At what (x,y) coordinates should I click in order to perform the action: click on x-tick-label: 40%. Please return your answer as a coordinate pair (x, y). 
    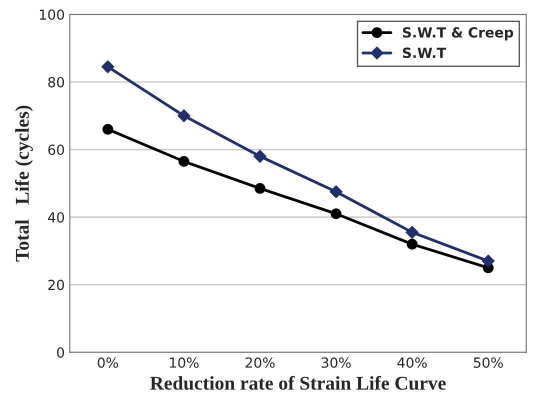
    Looking at the image, I should click on (412, 362).